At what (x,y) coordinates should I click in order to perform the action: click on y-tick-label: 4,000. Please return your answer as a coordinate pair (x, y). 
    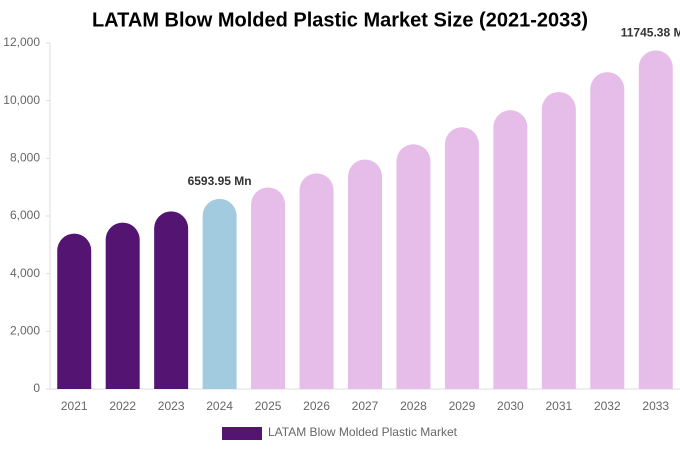
    Looking at the image, I should click on (25, 273).